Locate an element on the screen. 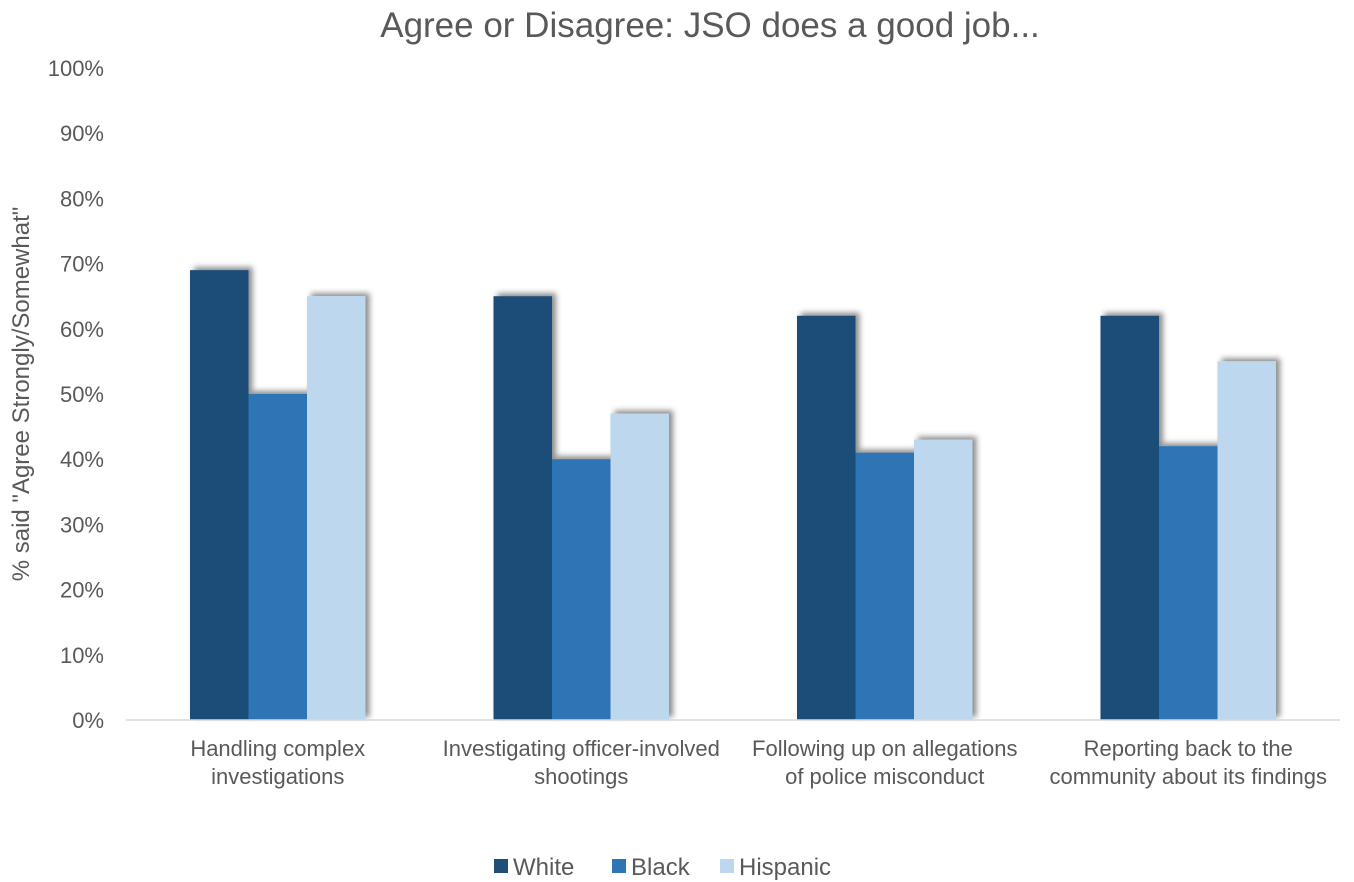  y-tick-label: 30% is located at coordinates (82, 524).